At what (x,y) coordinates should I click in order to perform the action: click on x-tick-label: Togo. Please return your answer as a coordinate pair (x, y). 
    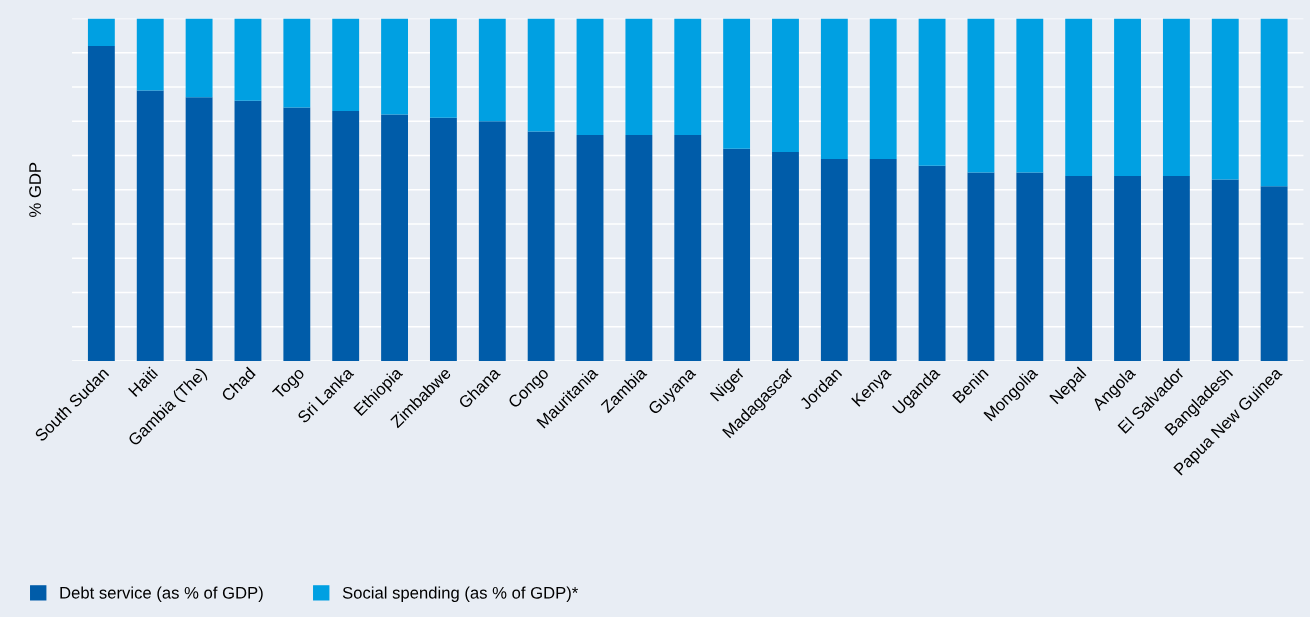
    Looking at the image, I should click on (289, 384).